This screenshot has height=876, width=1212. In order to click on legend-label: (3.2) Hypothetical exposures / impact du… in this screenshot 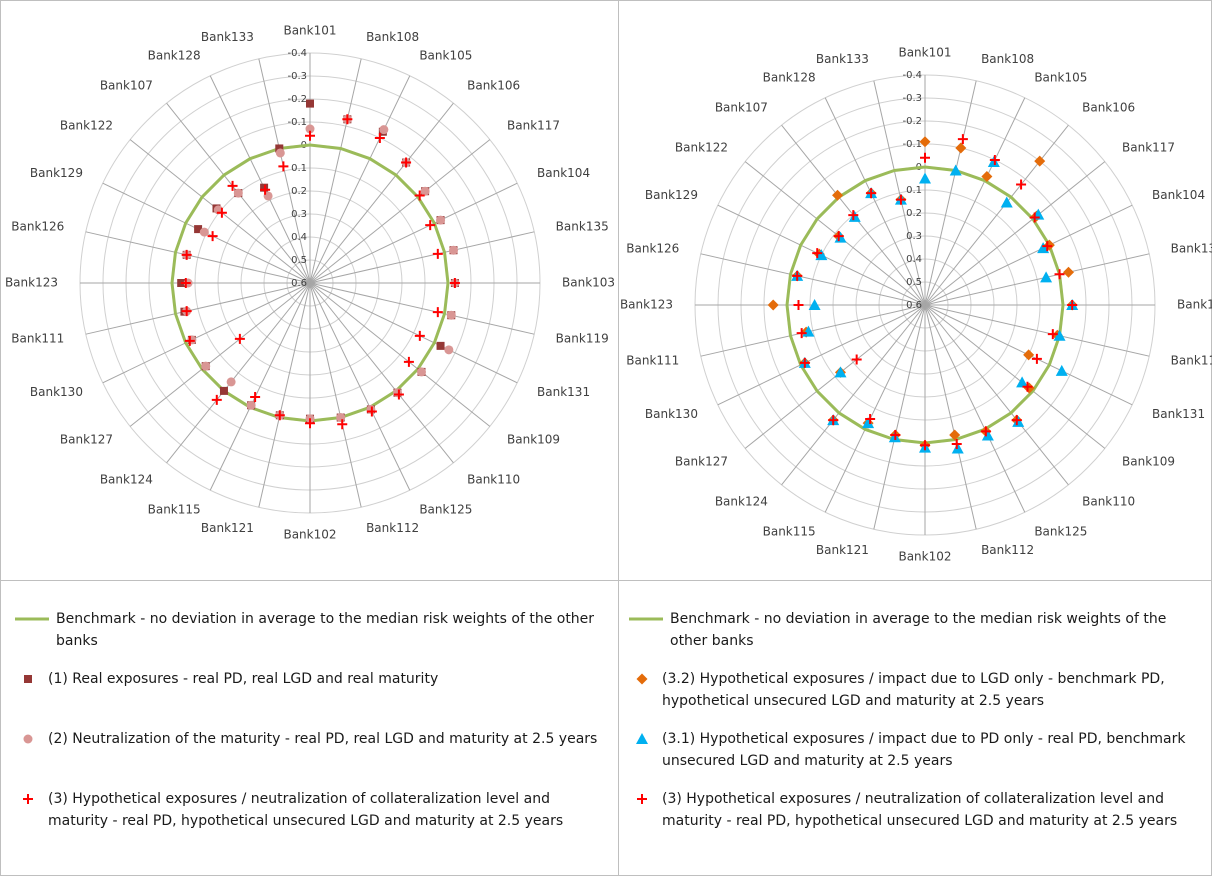, I will do `click(913, 690)`.